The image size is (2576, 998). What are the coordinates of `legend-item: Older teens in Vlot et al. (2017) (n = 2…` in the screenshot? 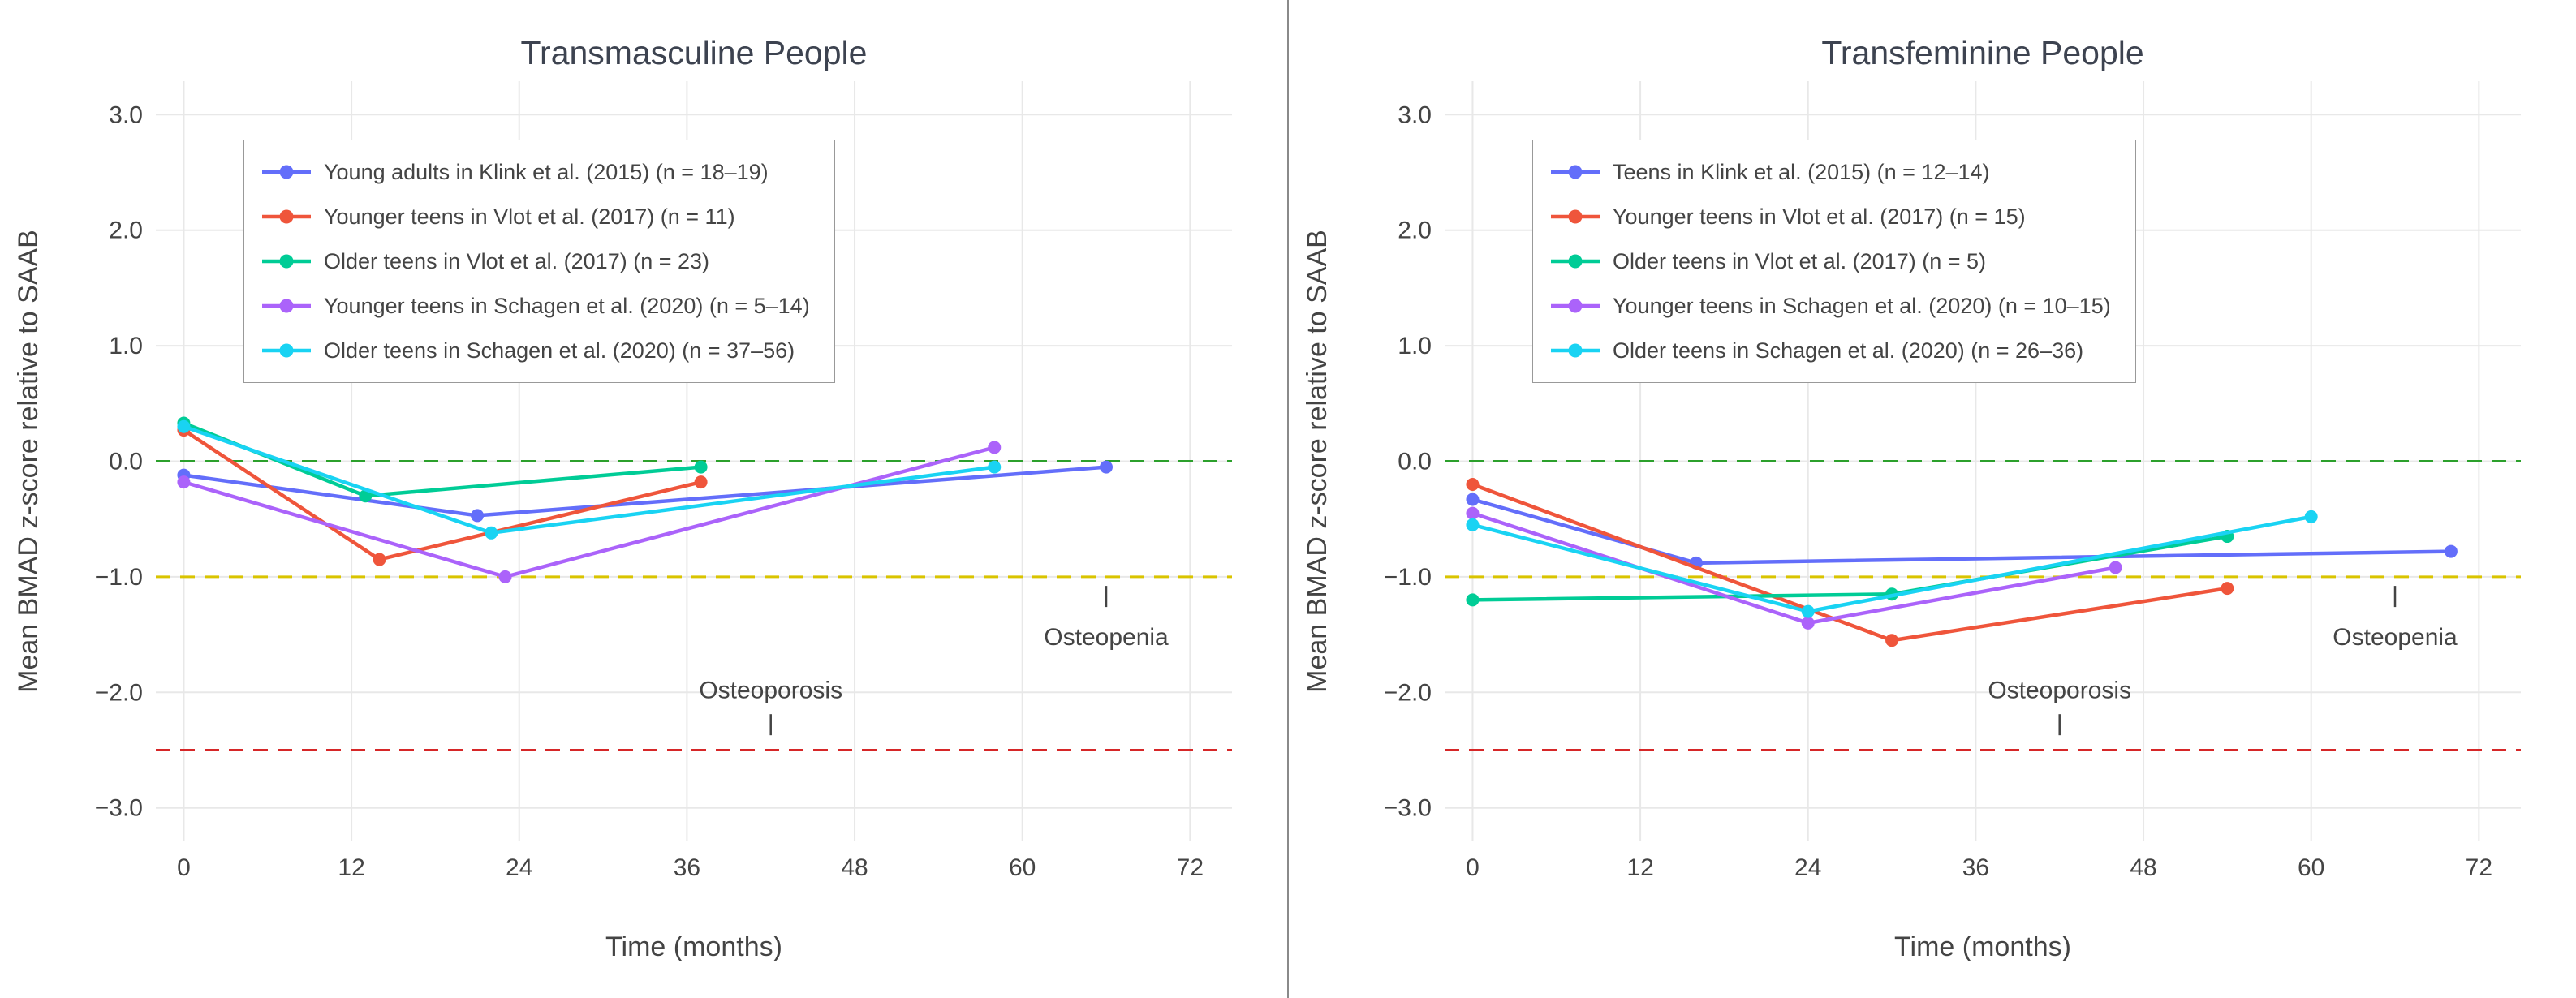 It's located at (535, 261).